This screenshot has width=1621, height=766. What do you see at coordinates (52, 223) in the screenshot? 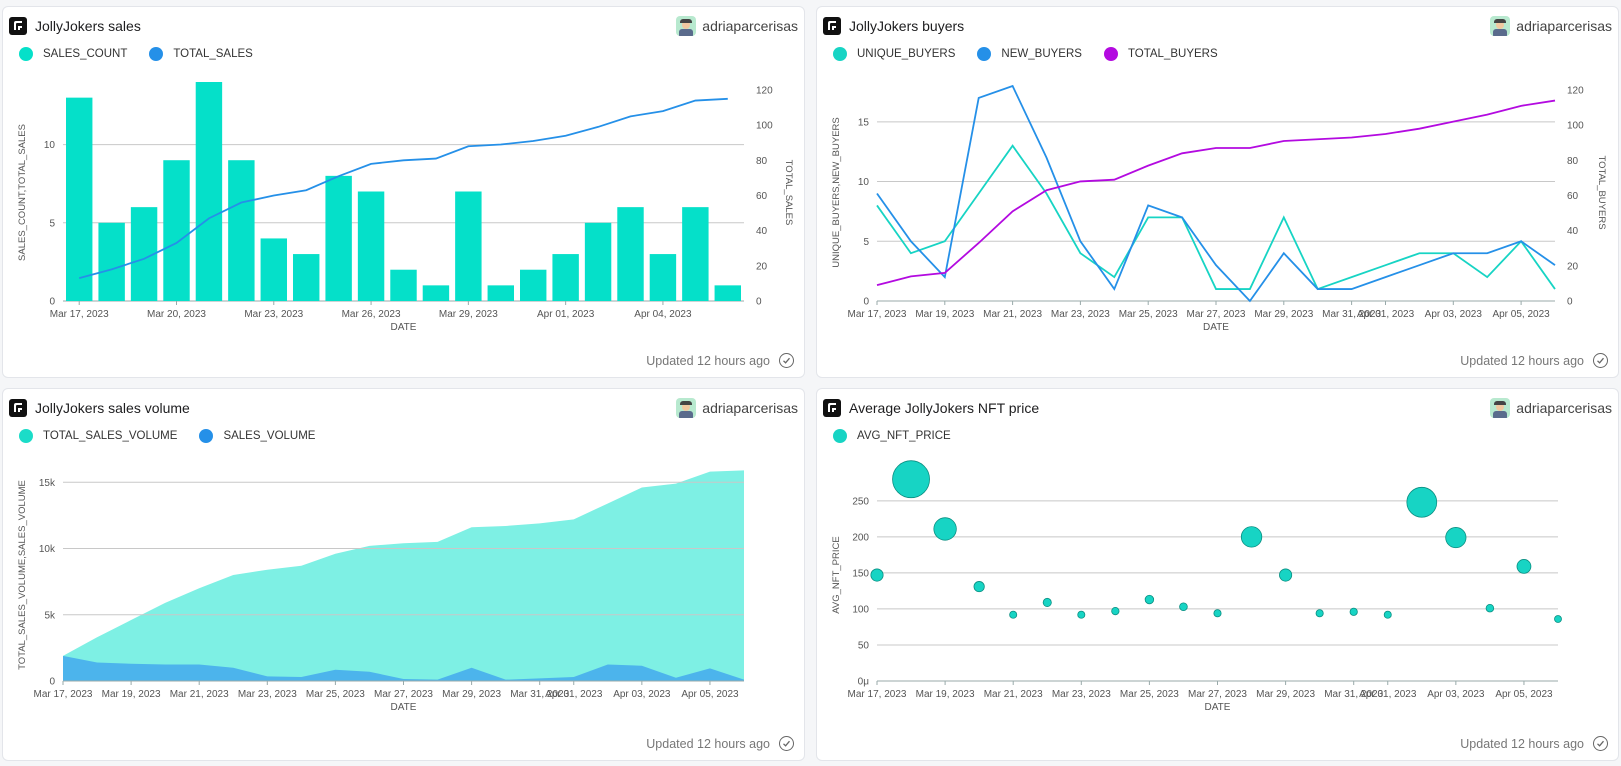
I see `y-tick-label: 5` at bounding box center [52, 223].